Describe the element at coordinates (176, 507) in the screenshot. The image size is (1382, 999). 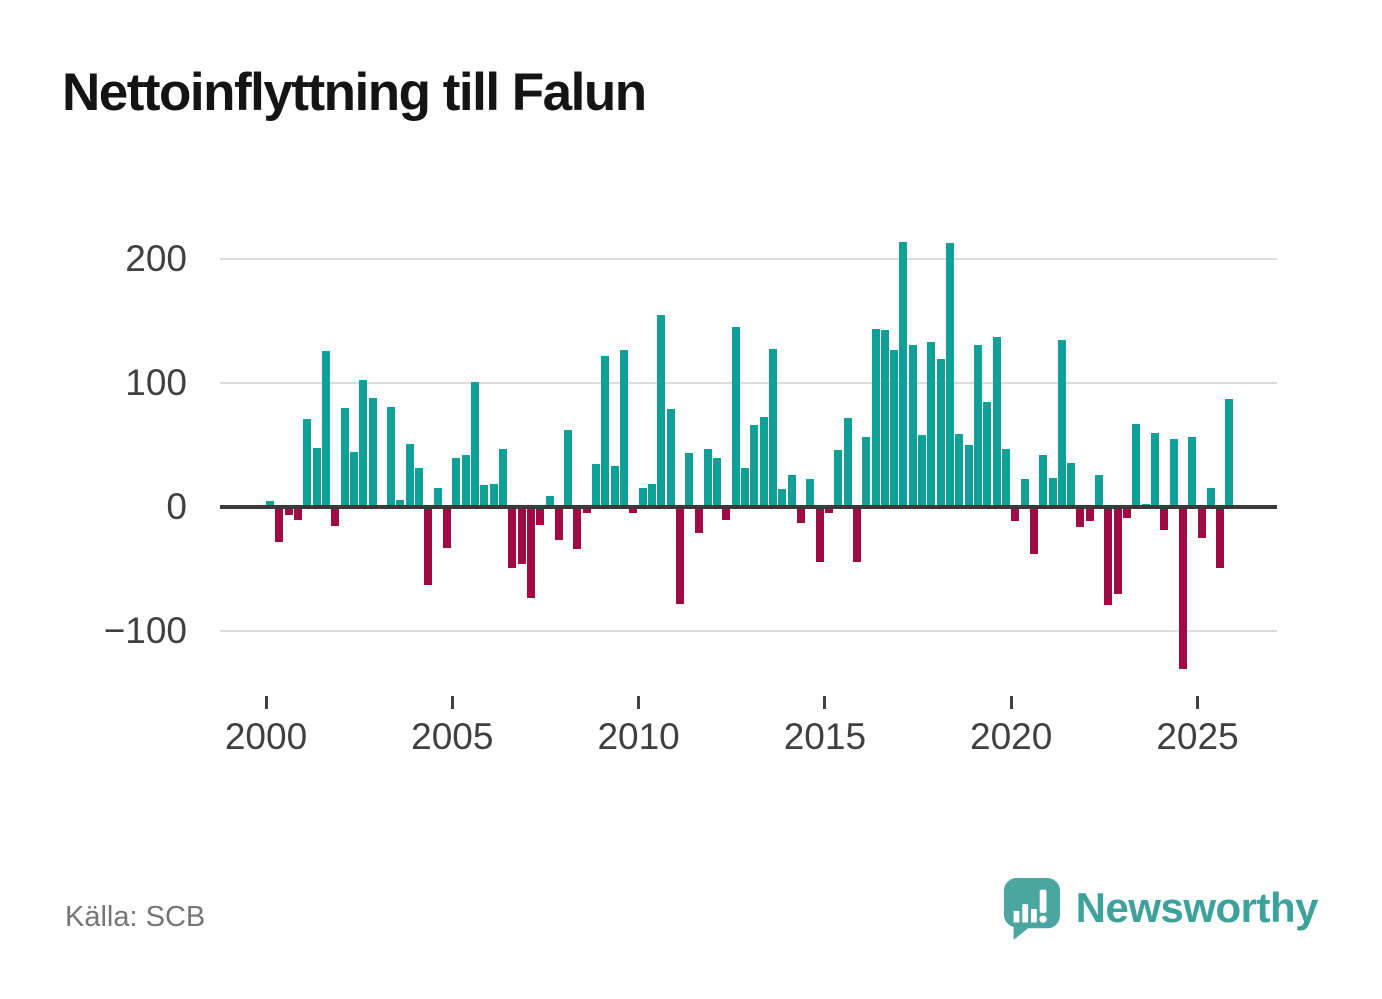
I see `y-axis-label: 0` at that location.